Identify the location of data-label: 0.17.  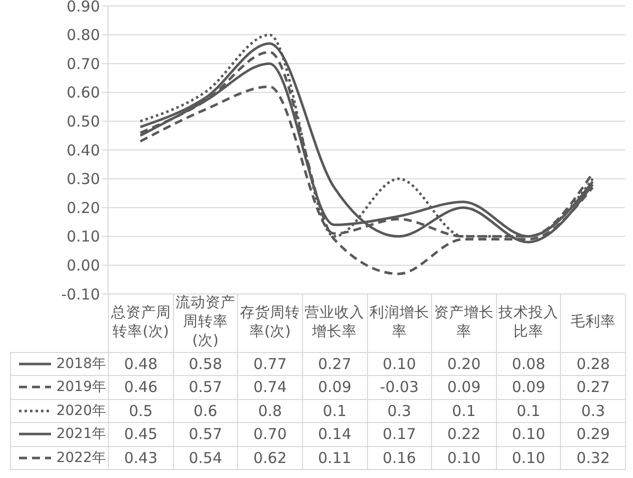
(399, 434).